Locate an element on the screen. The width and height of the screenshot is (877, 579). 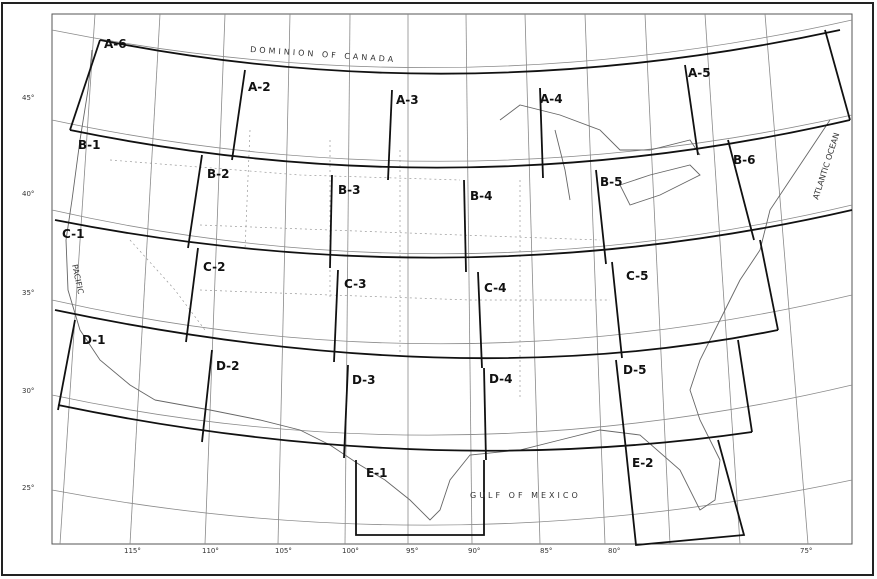
lat-label-40: 40° is located at coordinates (28, 194).